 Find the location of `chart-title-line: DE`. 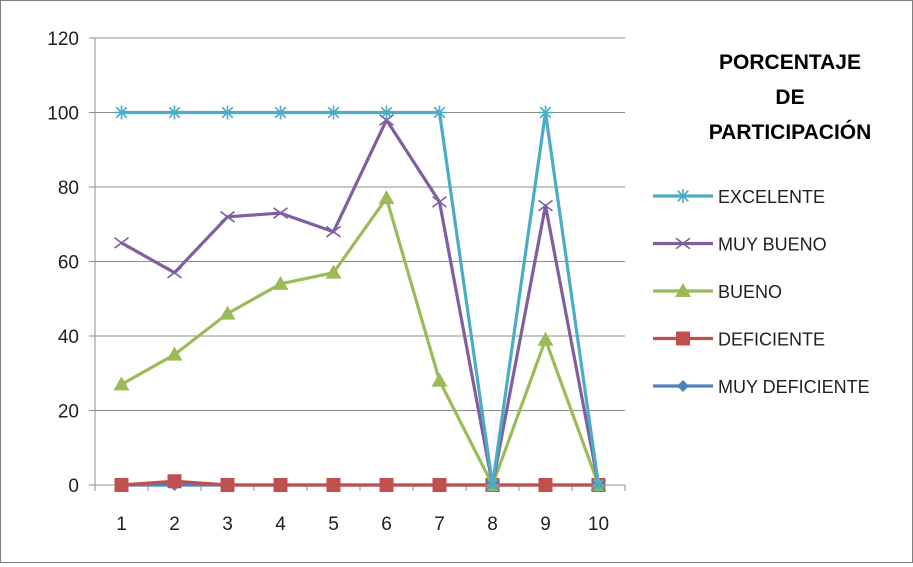

chart-title-line: DE is located at coordinates (789, 97).